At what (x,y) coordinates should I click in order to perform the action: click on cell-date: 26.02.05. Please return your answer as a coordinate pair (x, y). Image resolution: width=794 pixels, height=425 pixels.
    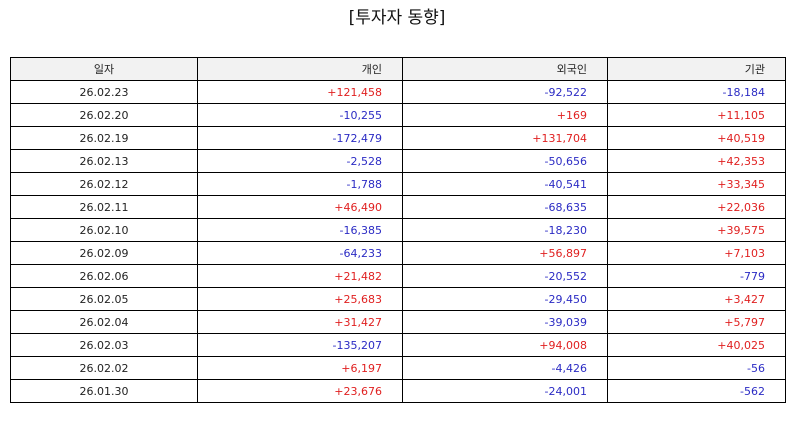
    Looking at the image, I should click on (104, 299).